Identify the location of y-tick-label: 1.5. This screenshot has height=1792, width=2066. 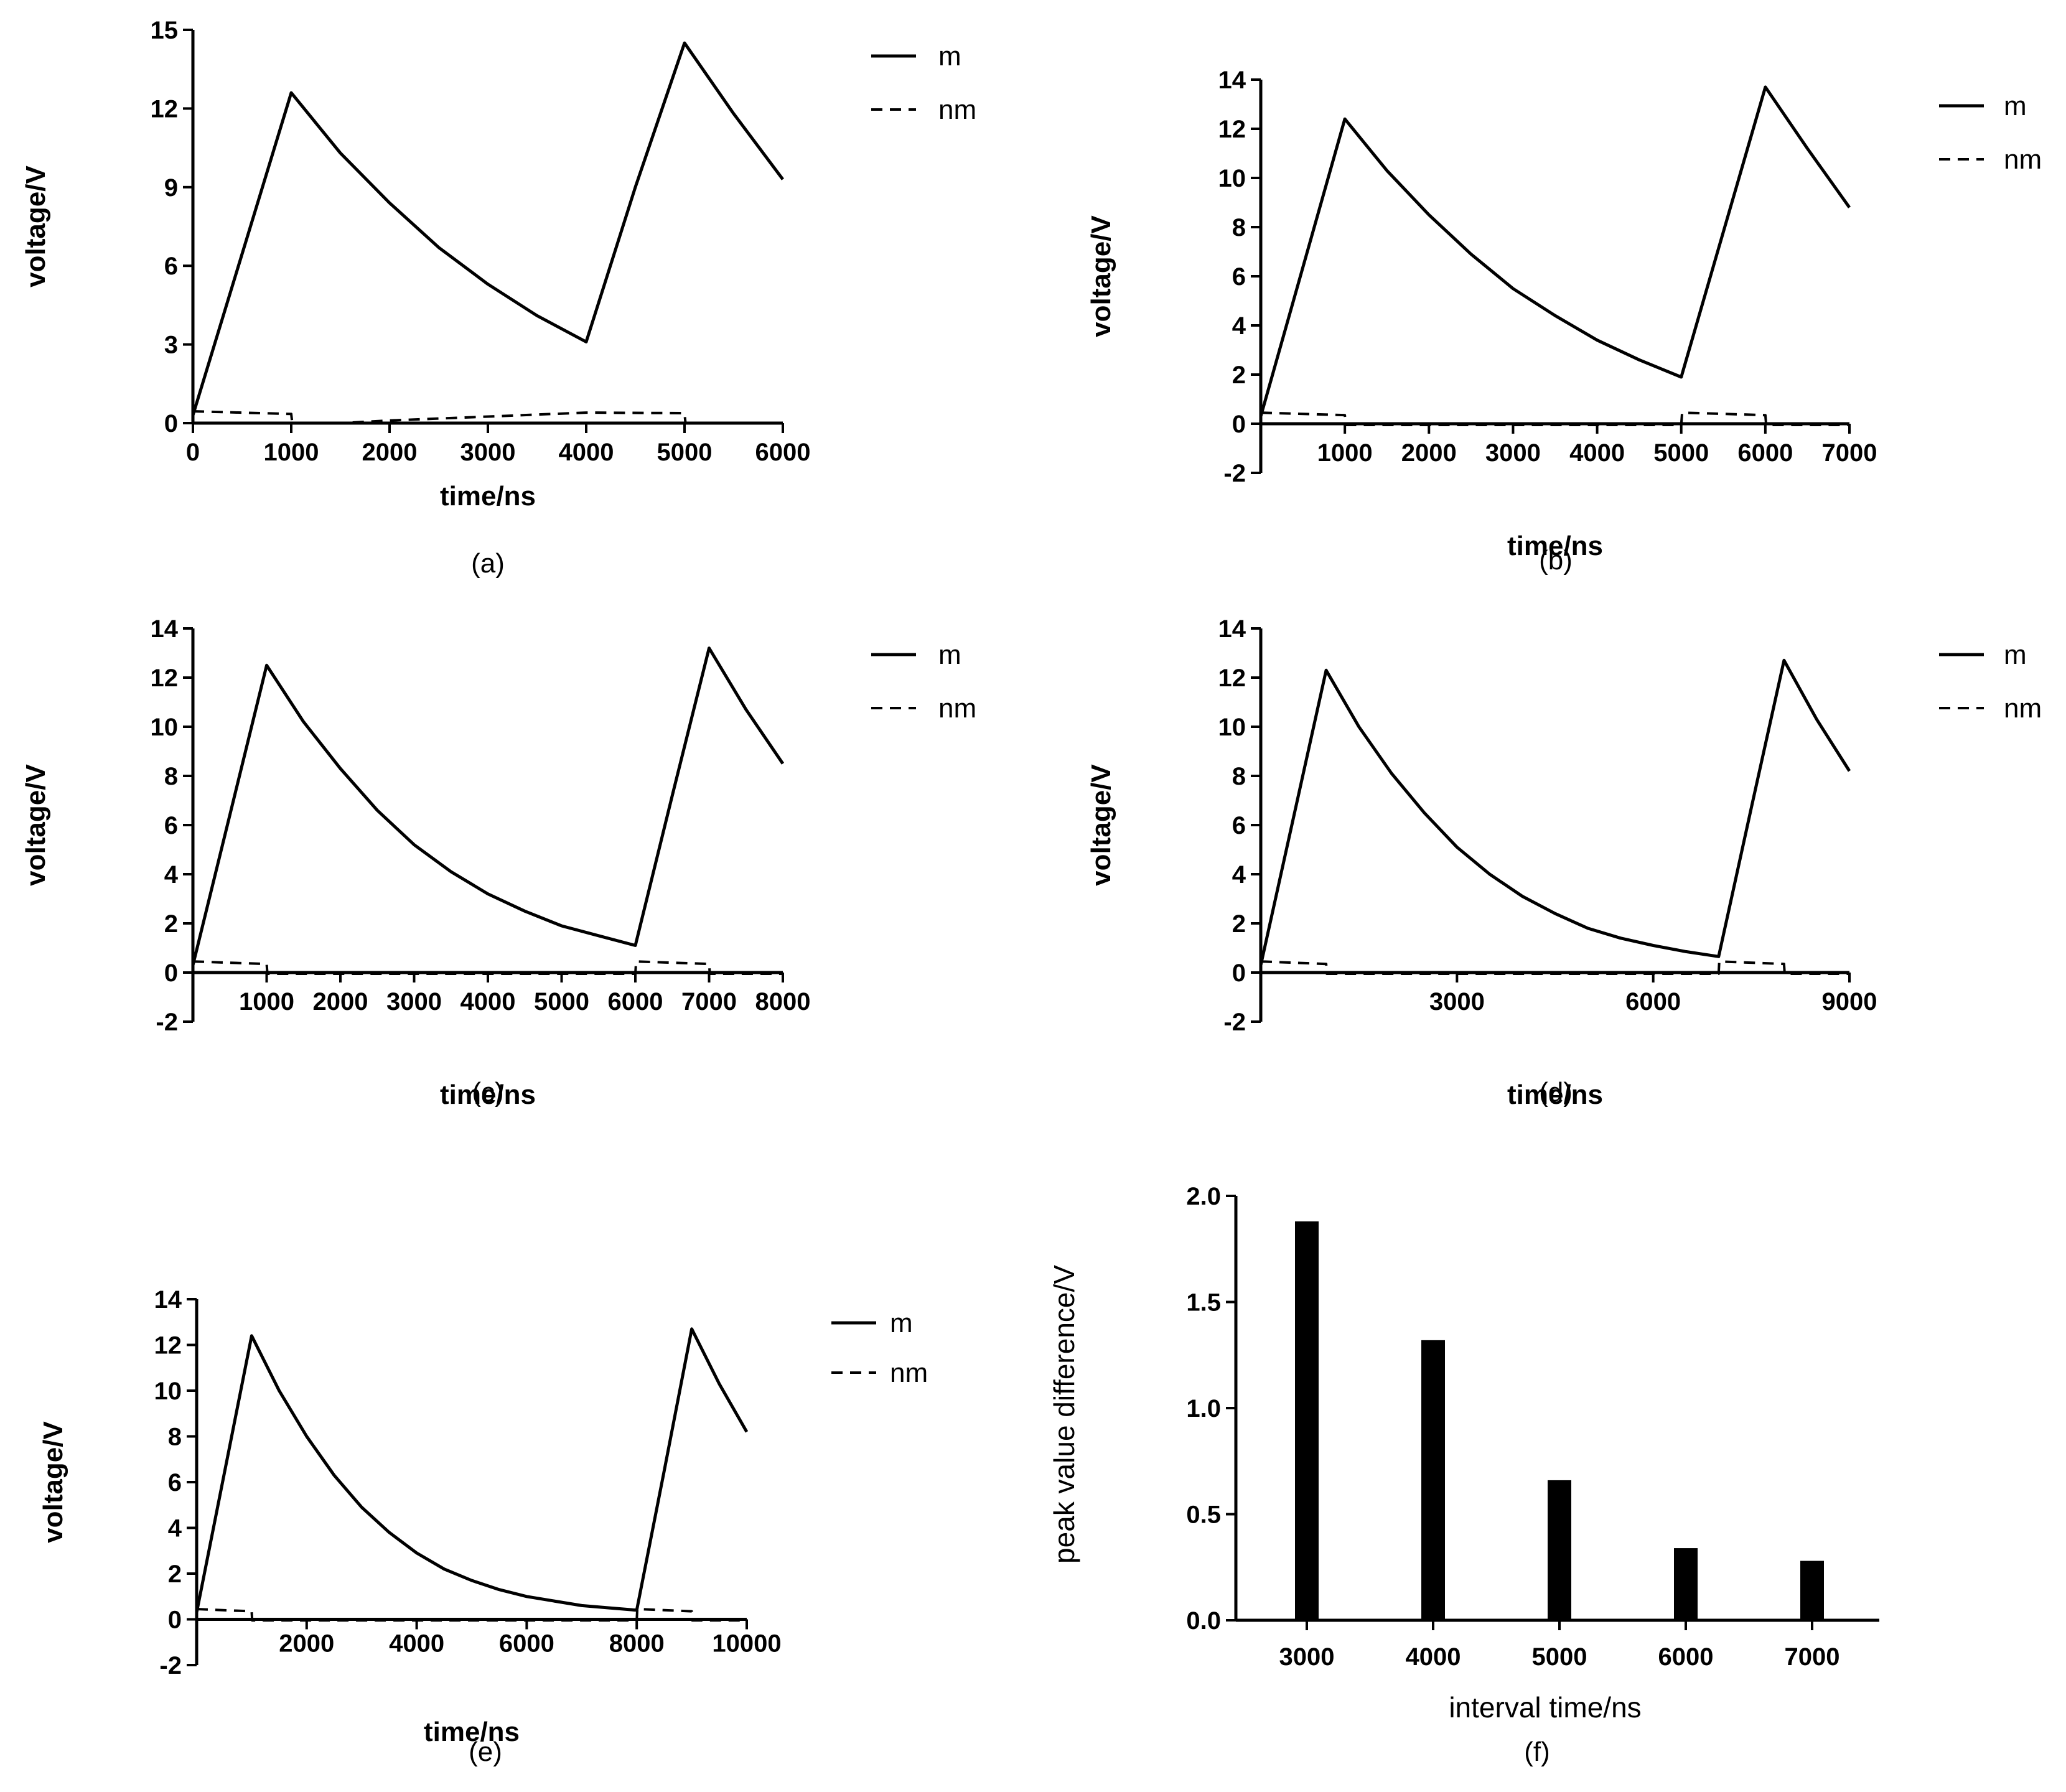
(1203, 1303).